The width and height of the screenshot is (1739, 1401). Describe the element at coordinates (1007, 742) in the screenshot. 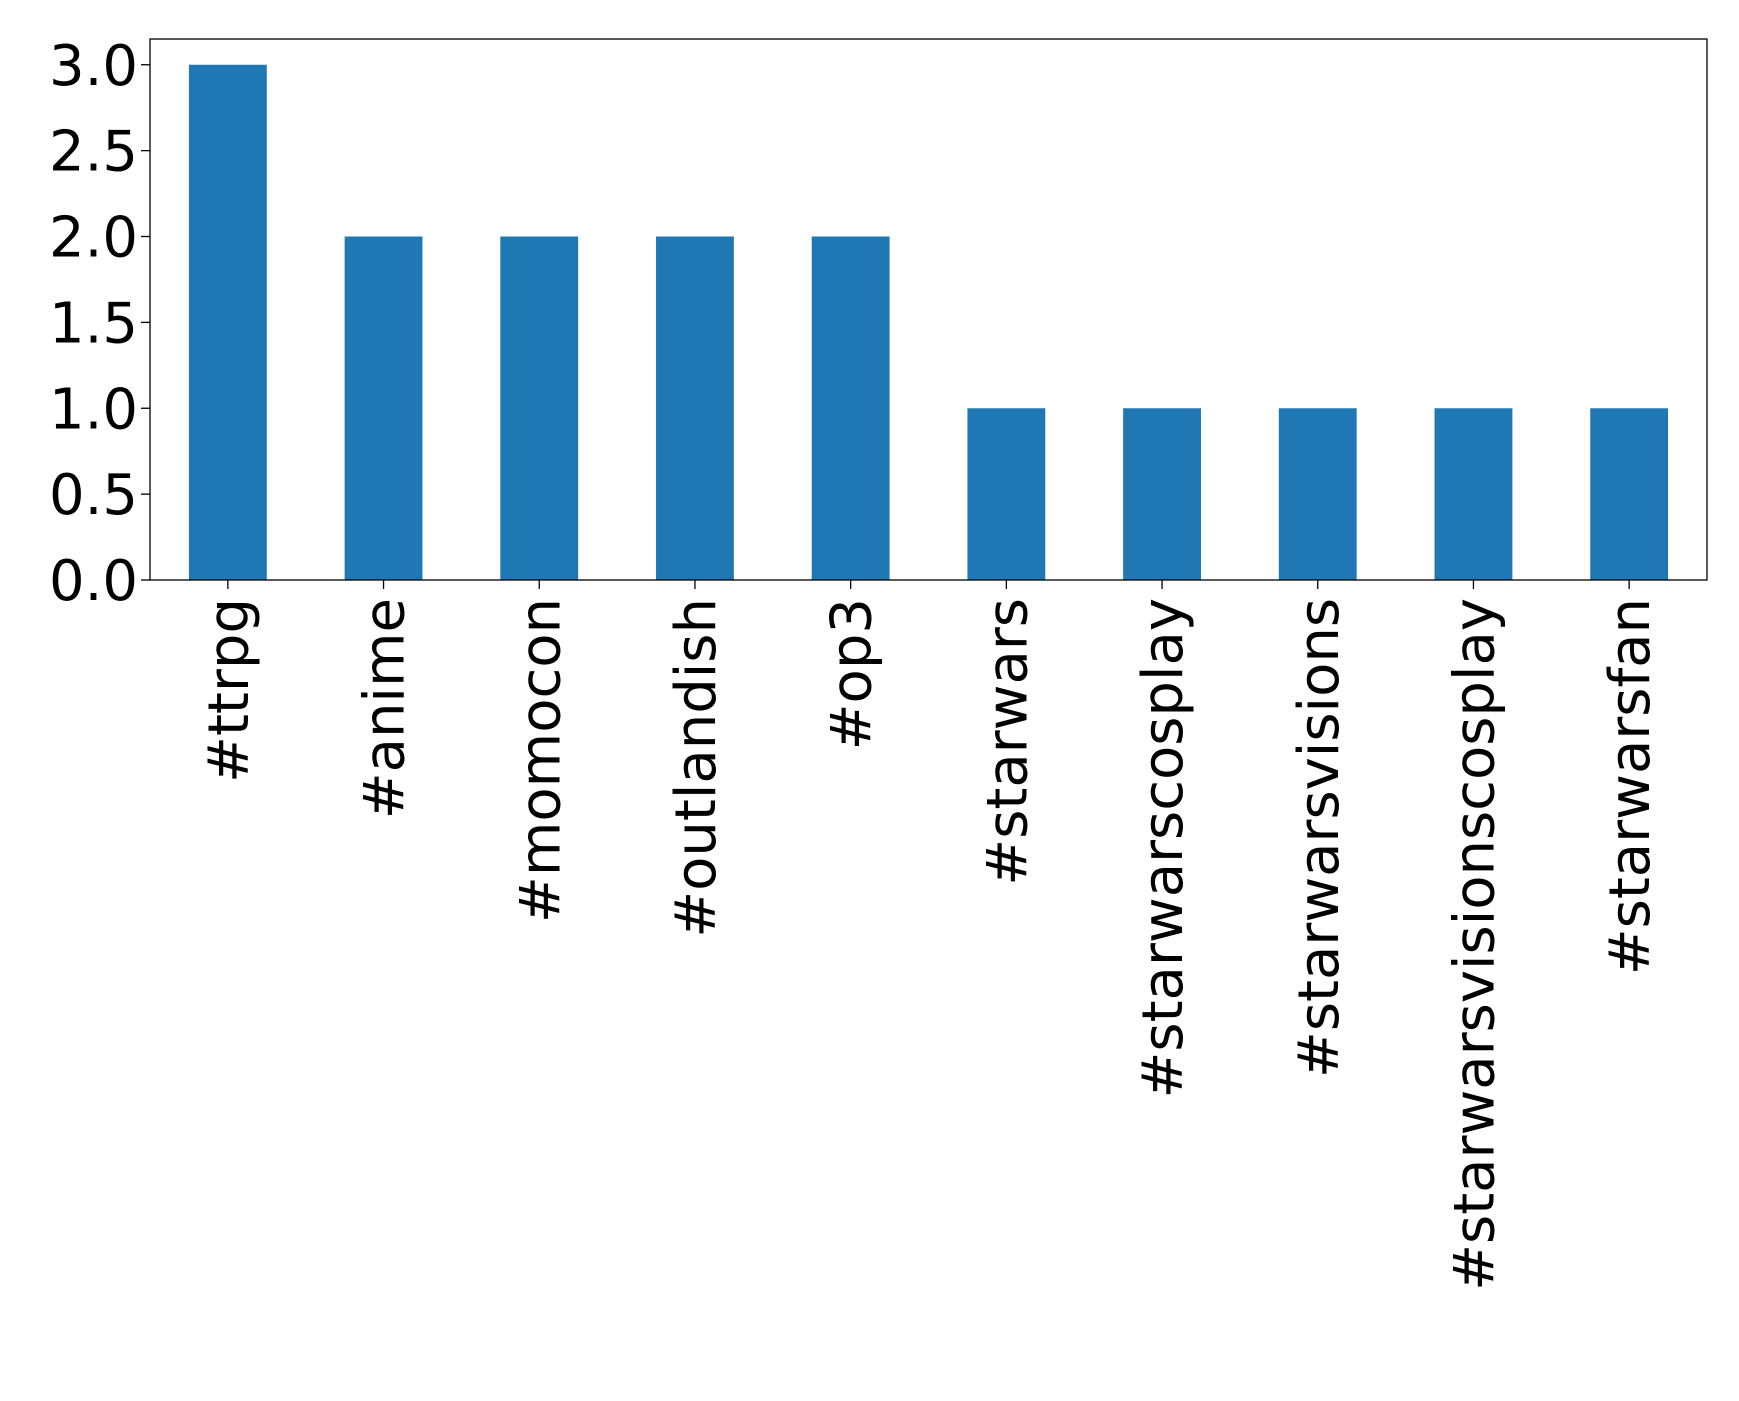

I see `x-tick-label: #starwars` at that location.